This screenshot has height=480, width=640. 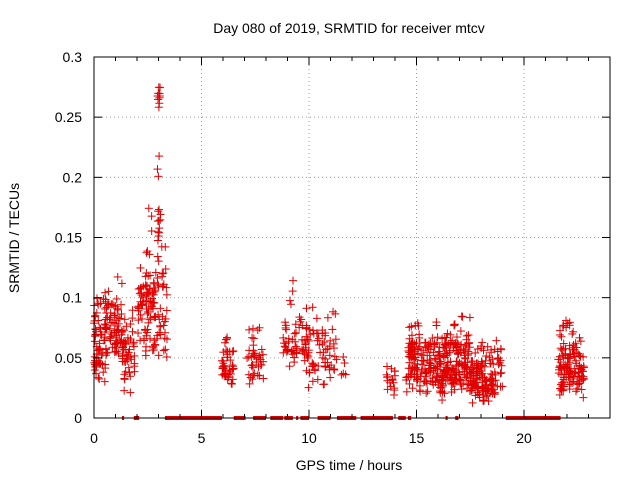 What do you see at coordinates (311, 438) in the screenshot?
I see `x-tick-labels: 0 5 10 15 20` at bounding box center [311, 438].